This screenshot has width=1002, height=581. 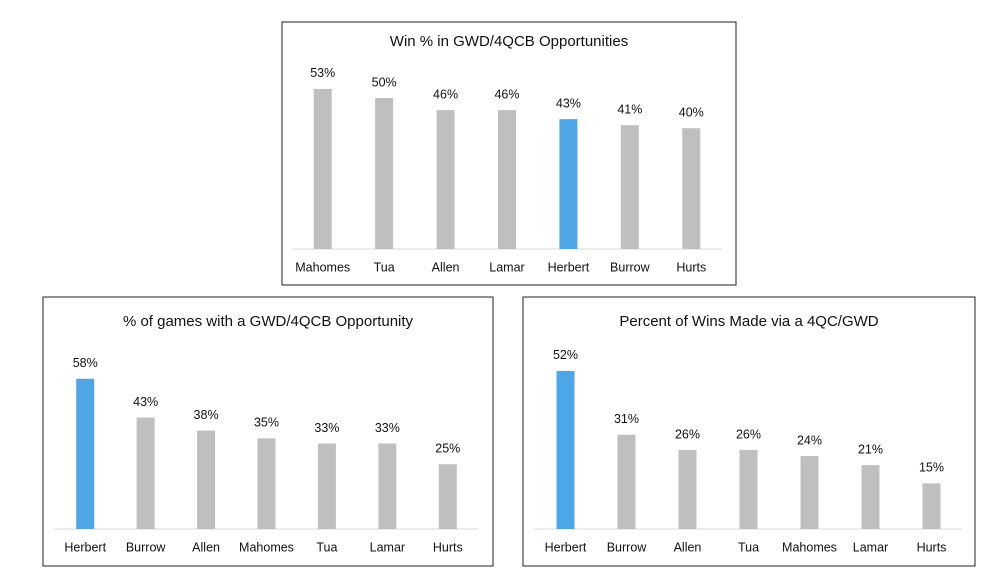 I want to click on value-label: 21%, so click(x=870, y=449).